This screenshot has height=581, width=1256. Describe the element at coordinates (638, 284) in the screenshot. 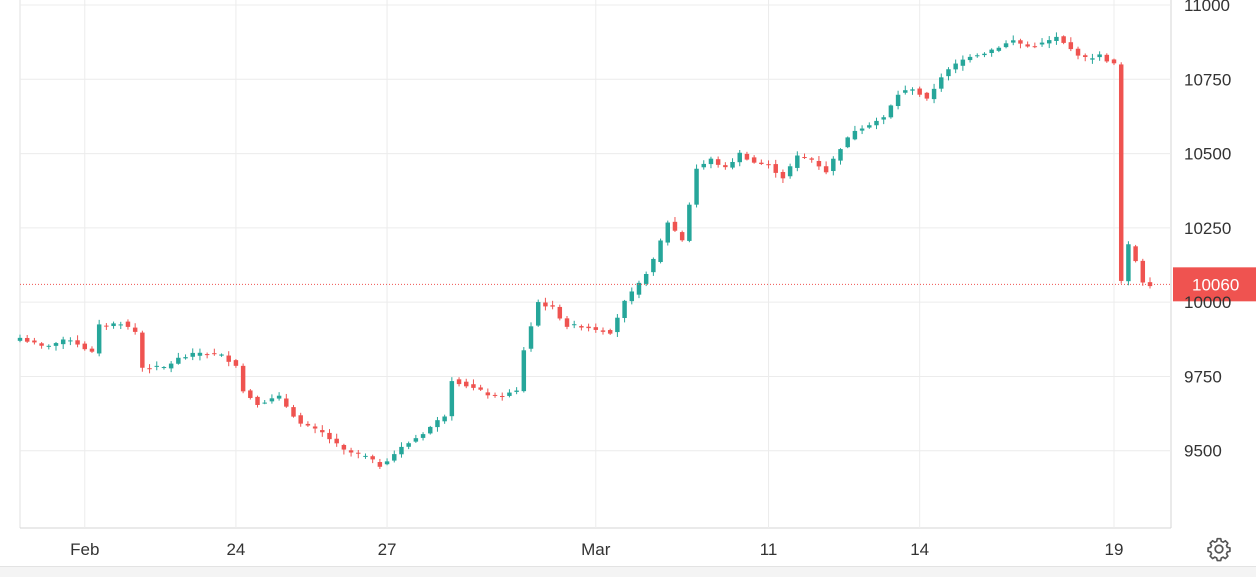

I see `last-price-line: 10060` at that location.